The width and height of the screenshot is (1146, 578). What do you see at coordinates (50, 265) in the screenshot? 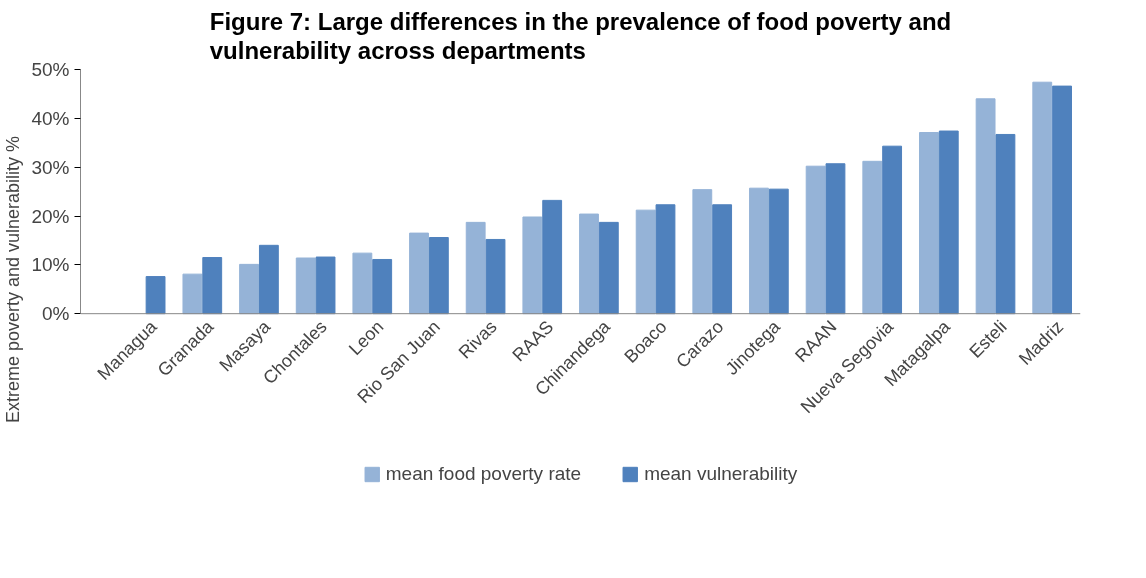
I see `y-tick-label: 10%` at bounding box center [50, 265].